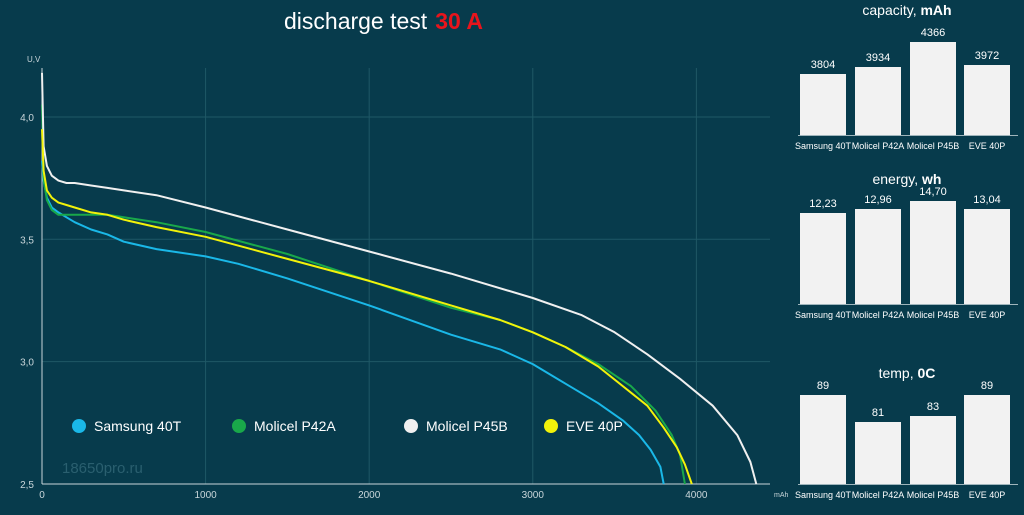 The height and width of the screenshot is (515, 1024). I want to click on y-tick-label: 2,5, so click(27, 485).